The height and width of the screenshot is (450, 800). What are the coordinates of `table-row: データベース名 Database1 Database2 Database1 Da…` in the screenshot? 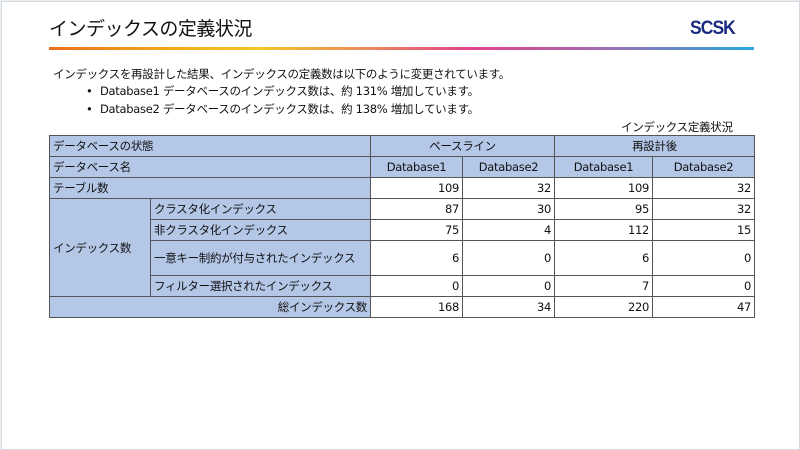 It's located at (402, 167).